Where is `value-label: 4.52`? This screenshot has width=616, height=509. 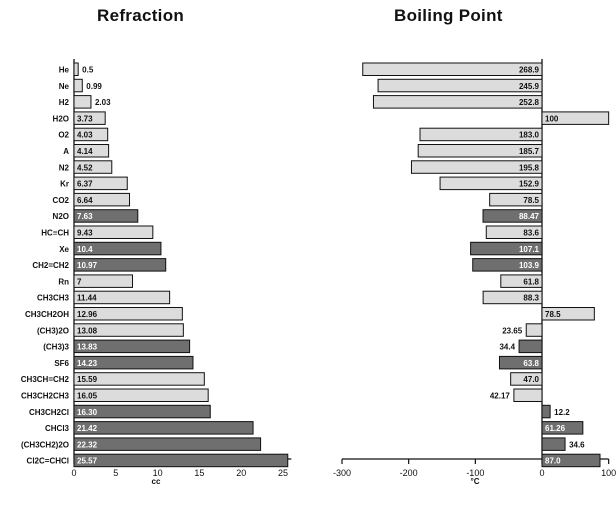
value-label: 4.52 is located at coordinates (85, 167).